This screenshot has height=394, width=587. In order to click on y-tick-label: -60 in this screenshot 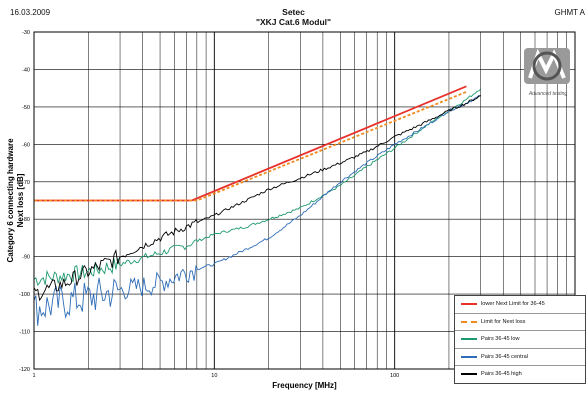, I will do `click(26, 145)`.